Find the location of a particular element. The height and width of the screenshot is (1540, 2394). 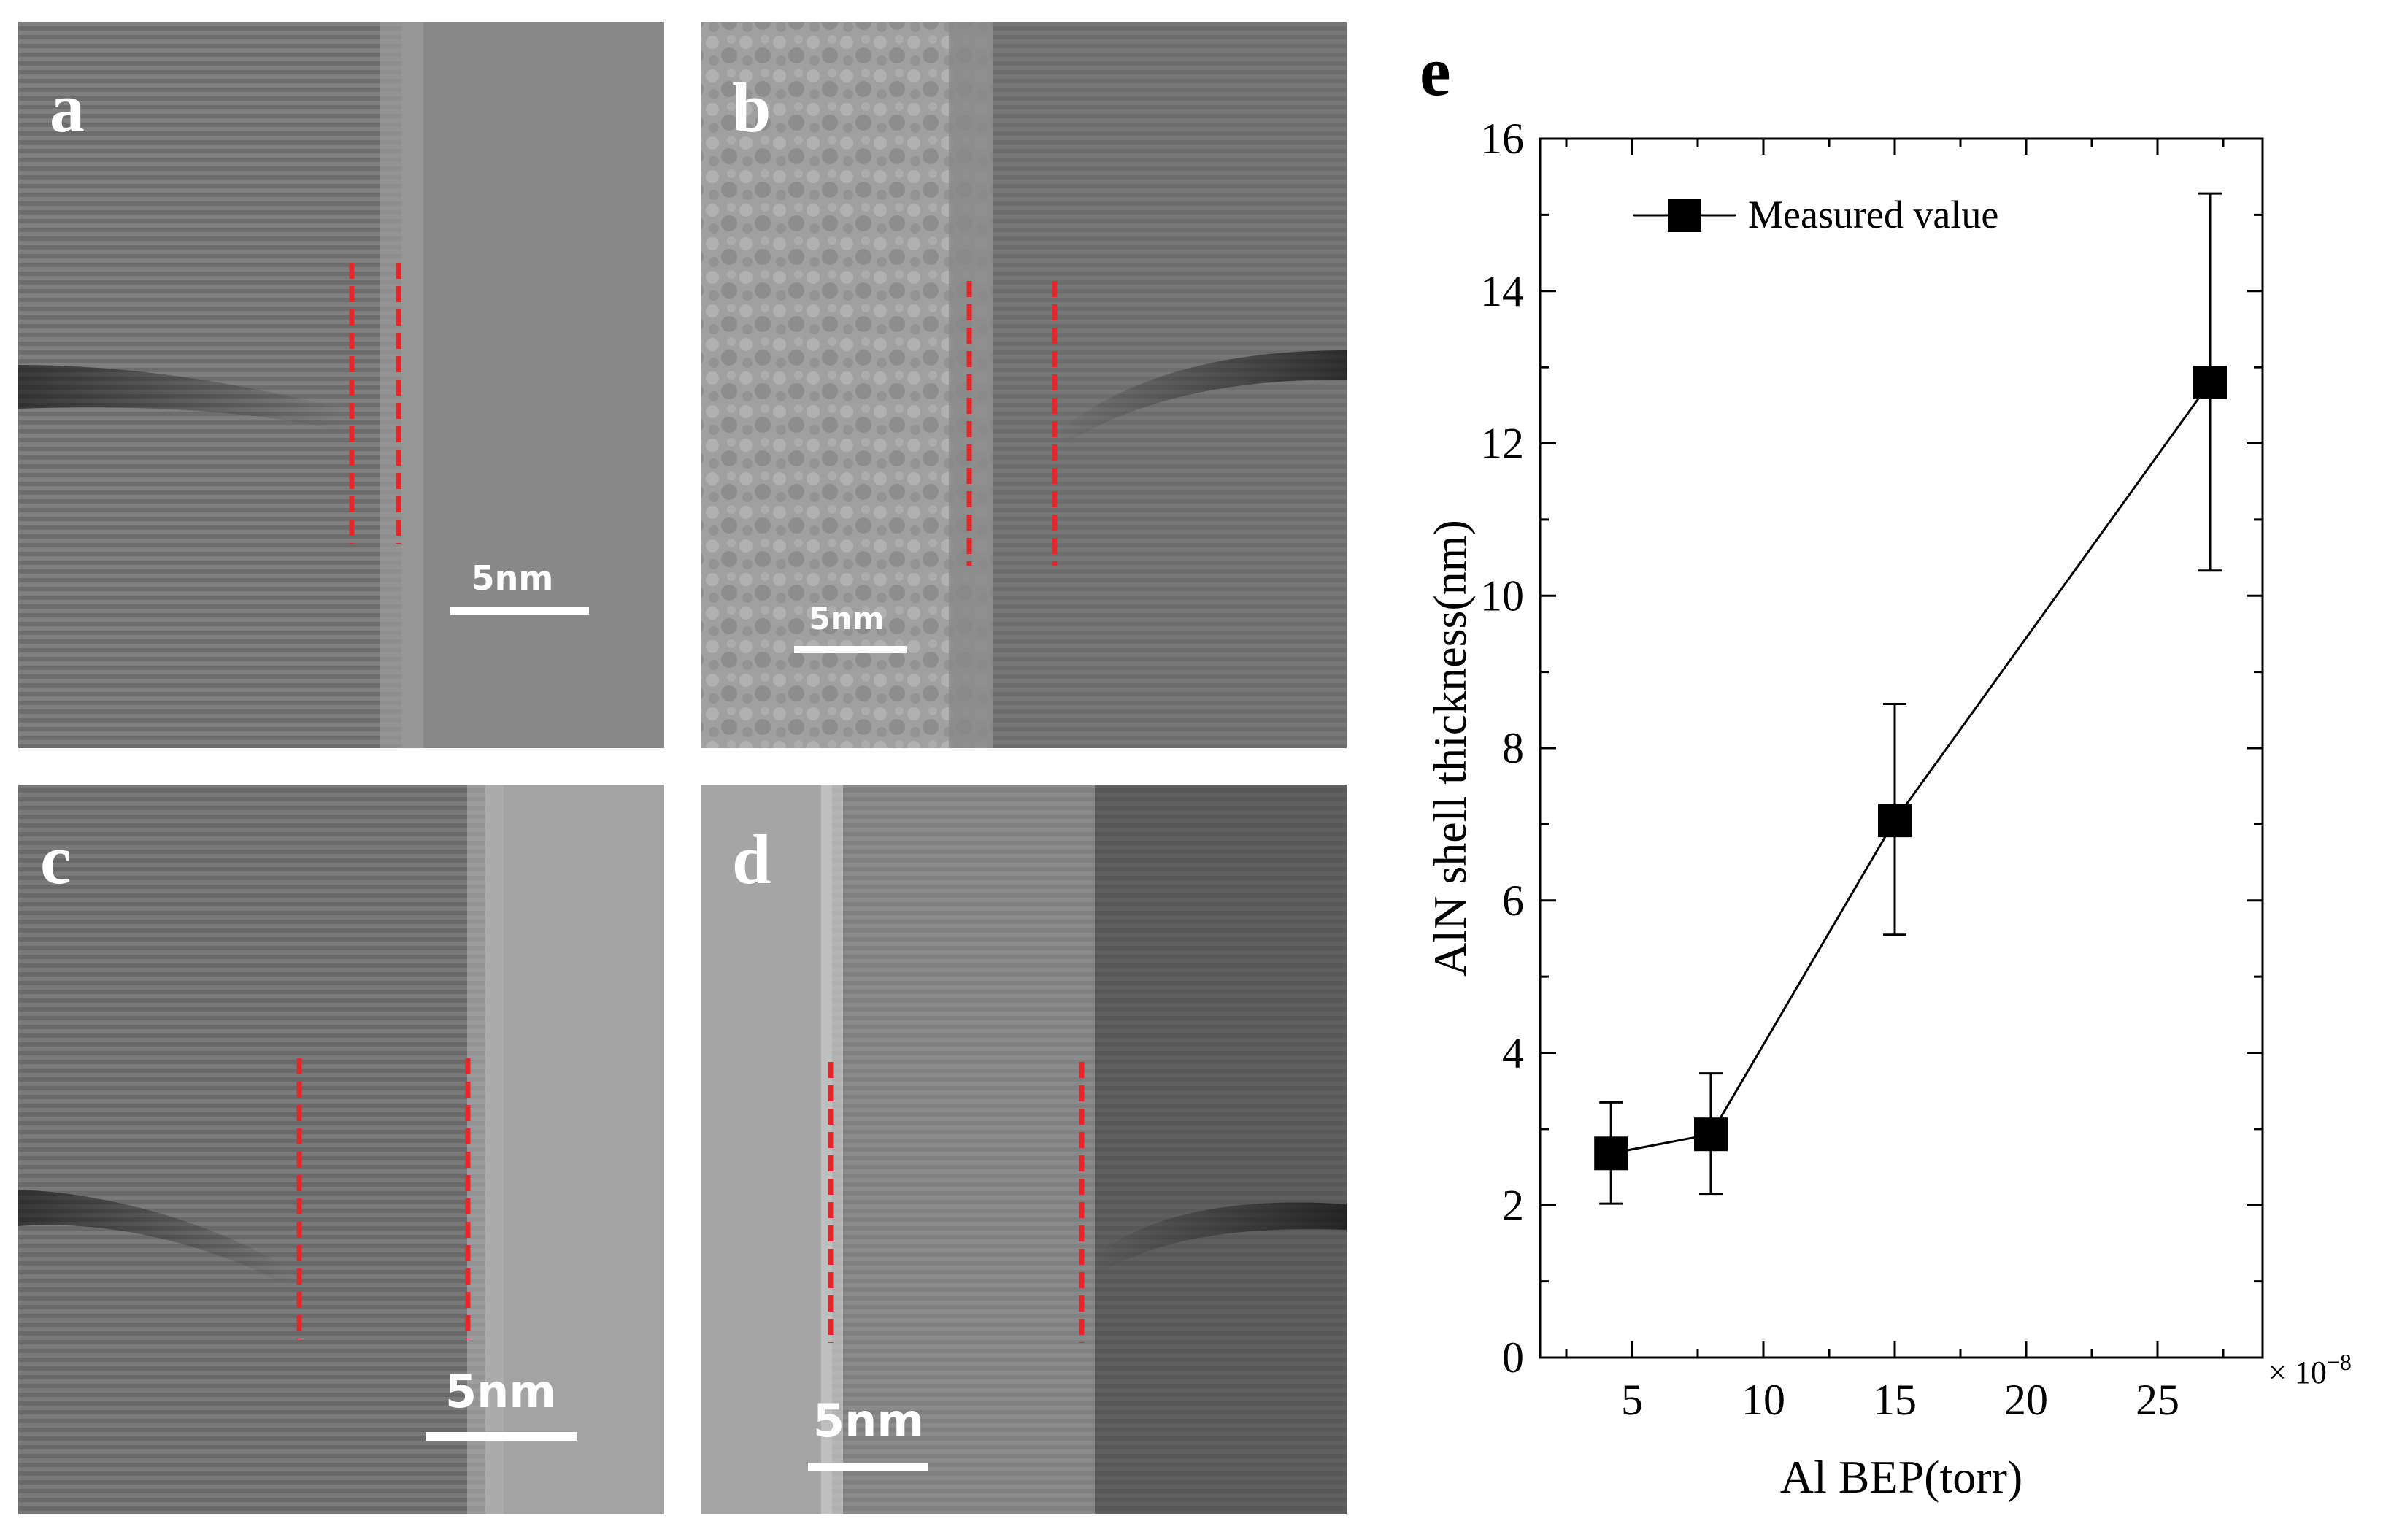

panel-c-lattice-fringes is located at coordinates (251, 1149).